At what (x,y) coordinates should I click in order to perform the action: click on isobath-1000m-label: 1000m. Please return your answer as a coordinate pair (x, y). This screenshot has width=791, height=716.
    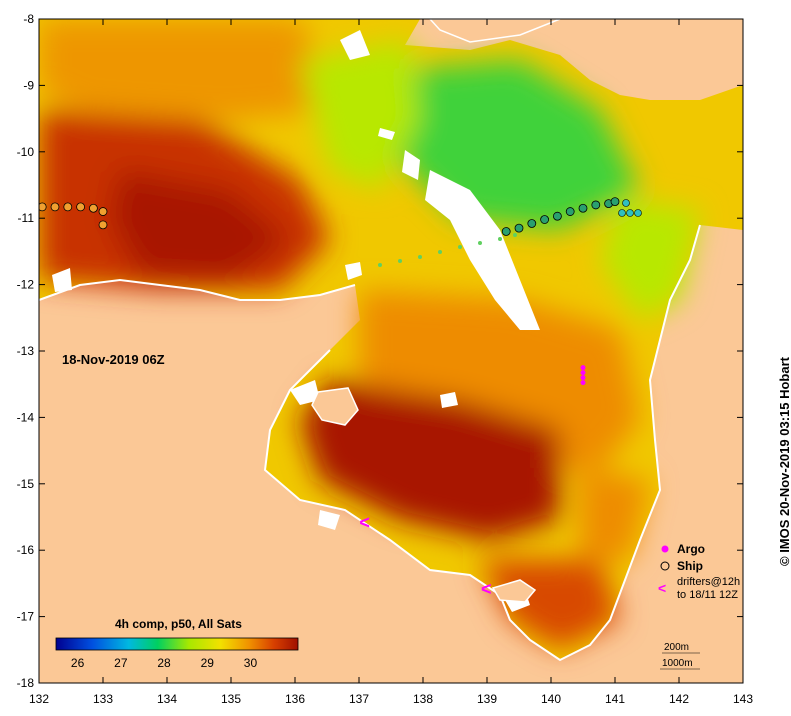
    Looking at the image, I should click on (677, 663).